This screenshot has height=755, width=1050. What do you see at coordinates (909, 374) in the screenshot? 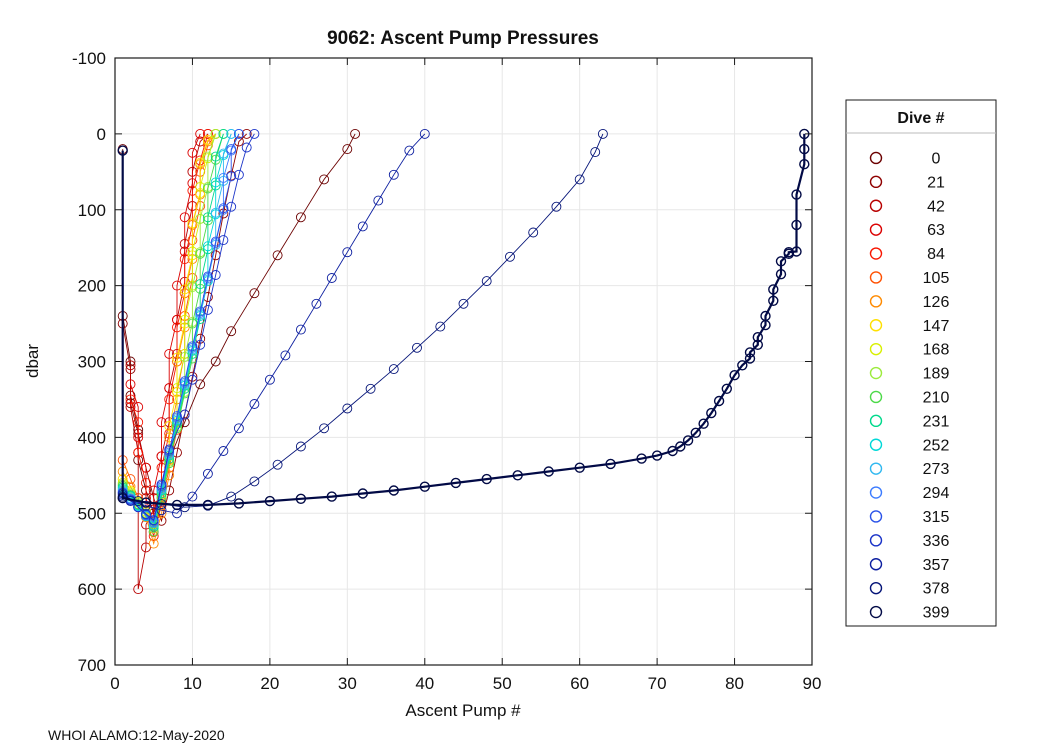
I see `legend-item-189: 189` at bounding box center [909, 374].